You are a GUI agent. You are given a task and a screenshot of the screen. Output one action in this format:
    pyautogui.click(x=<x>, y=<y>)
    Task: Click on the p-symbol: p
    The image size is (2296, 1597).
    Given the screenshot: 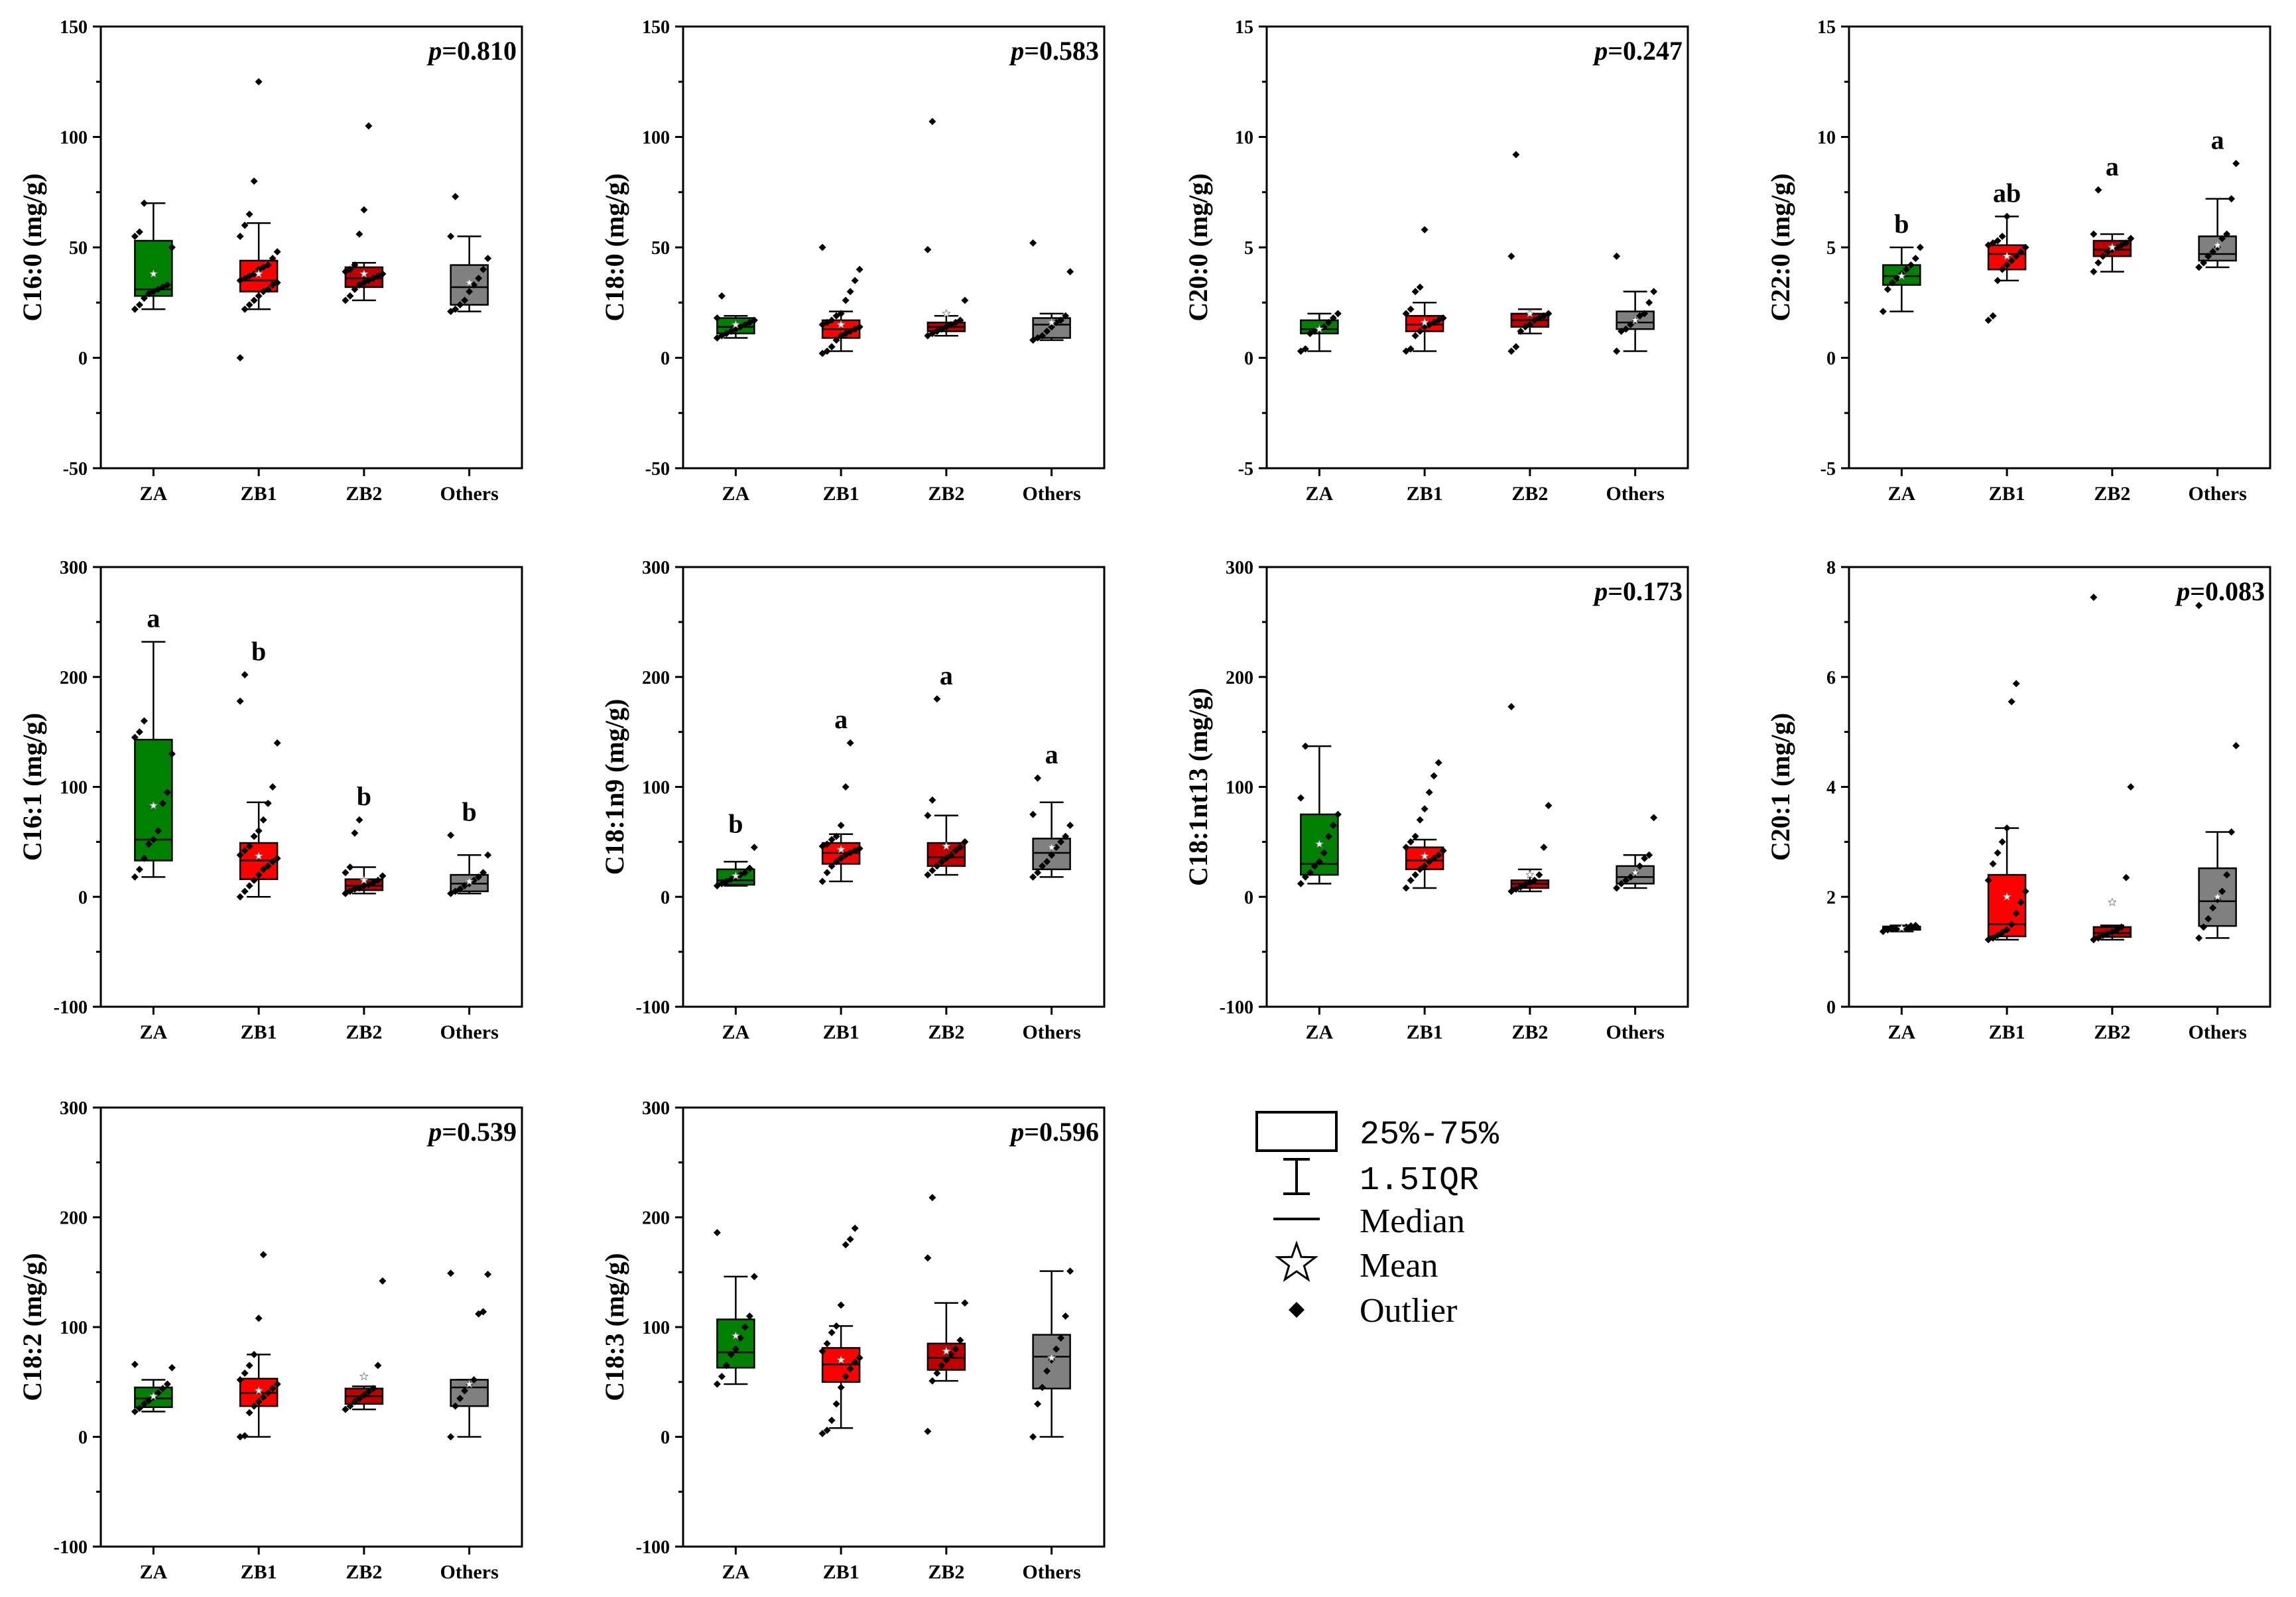 What is the action you would take?
    pyautogui.click(x=1600, y=51)
    